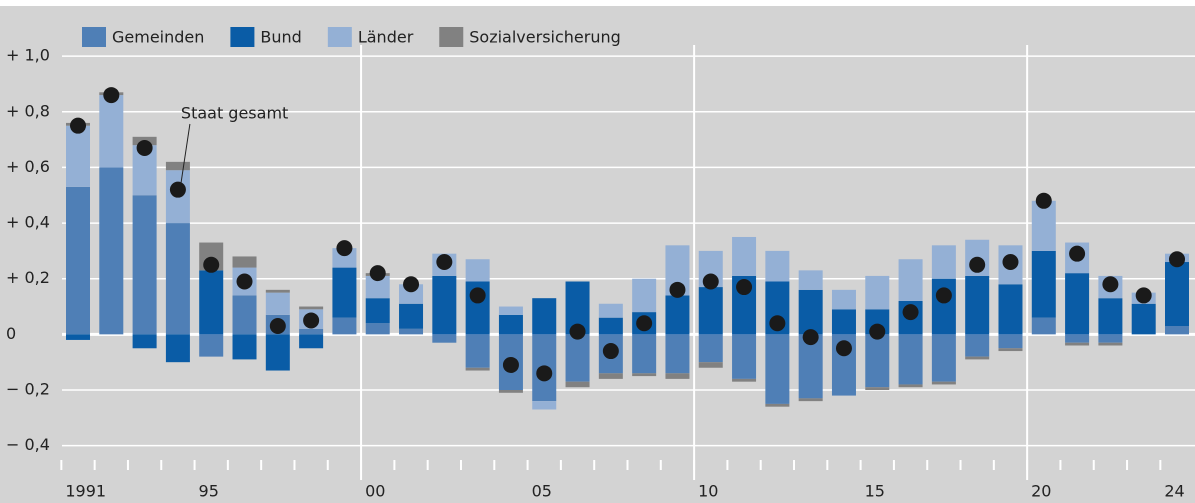  I want to click on y-tick-label: − 0,2, so click(28, 389).